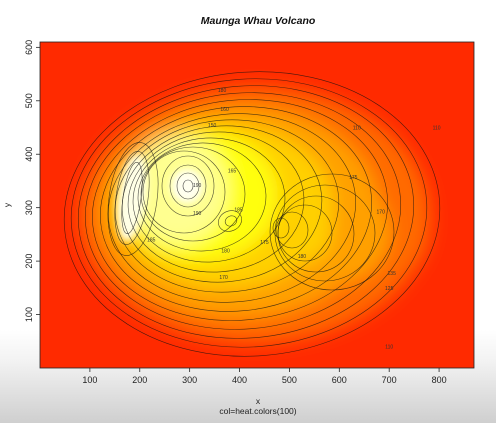 The image size is (496, 423). I want to click on contour-label: 150, so click(212, 126).